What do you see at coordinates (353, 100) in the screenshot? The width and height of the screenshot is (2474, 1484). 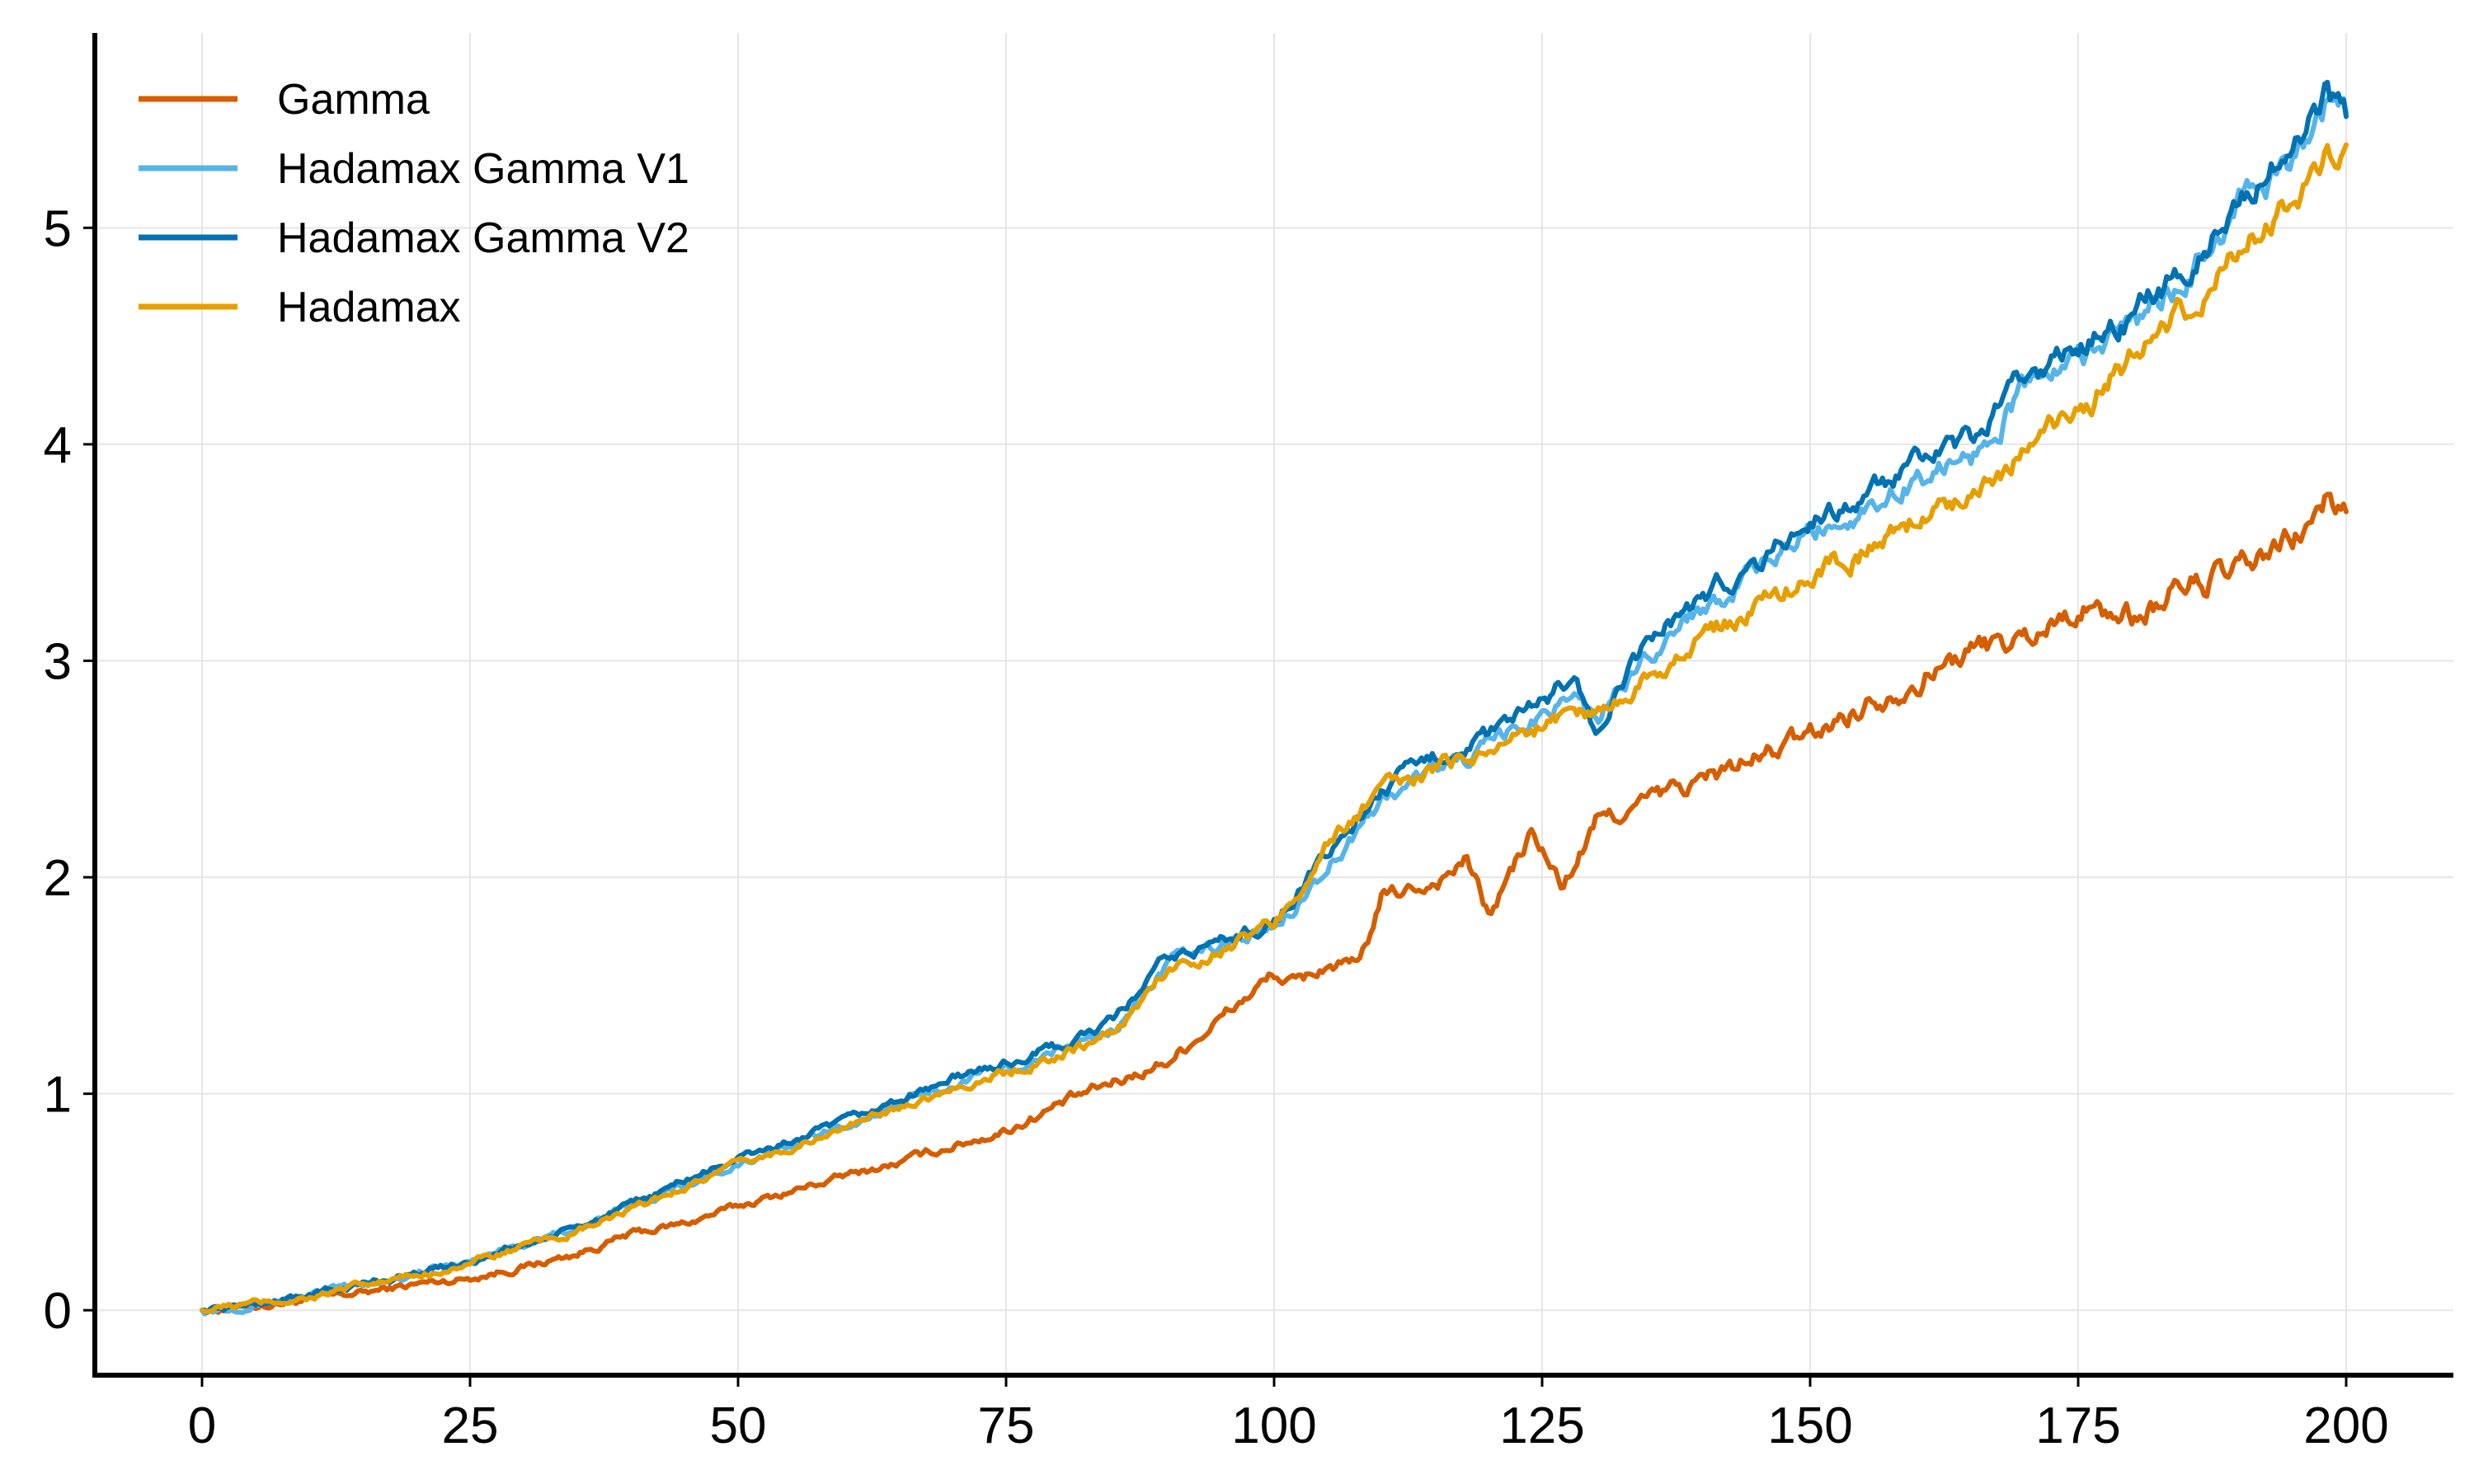 I see `legend-label: Gamma` at bounding box center [353, 100].